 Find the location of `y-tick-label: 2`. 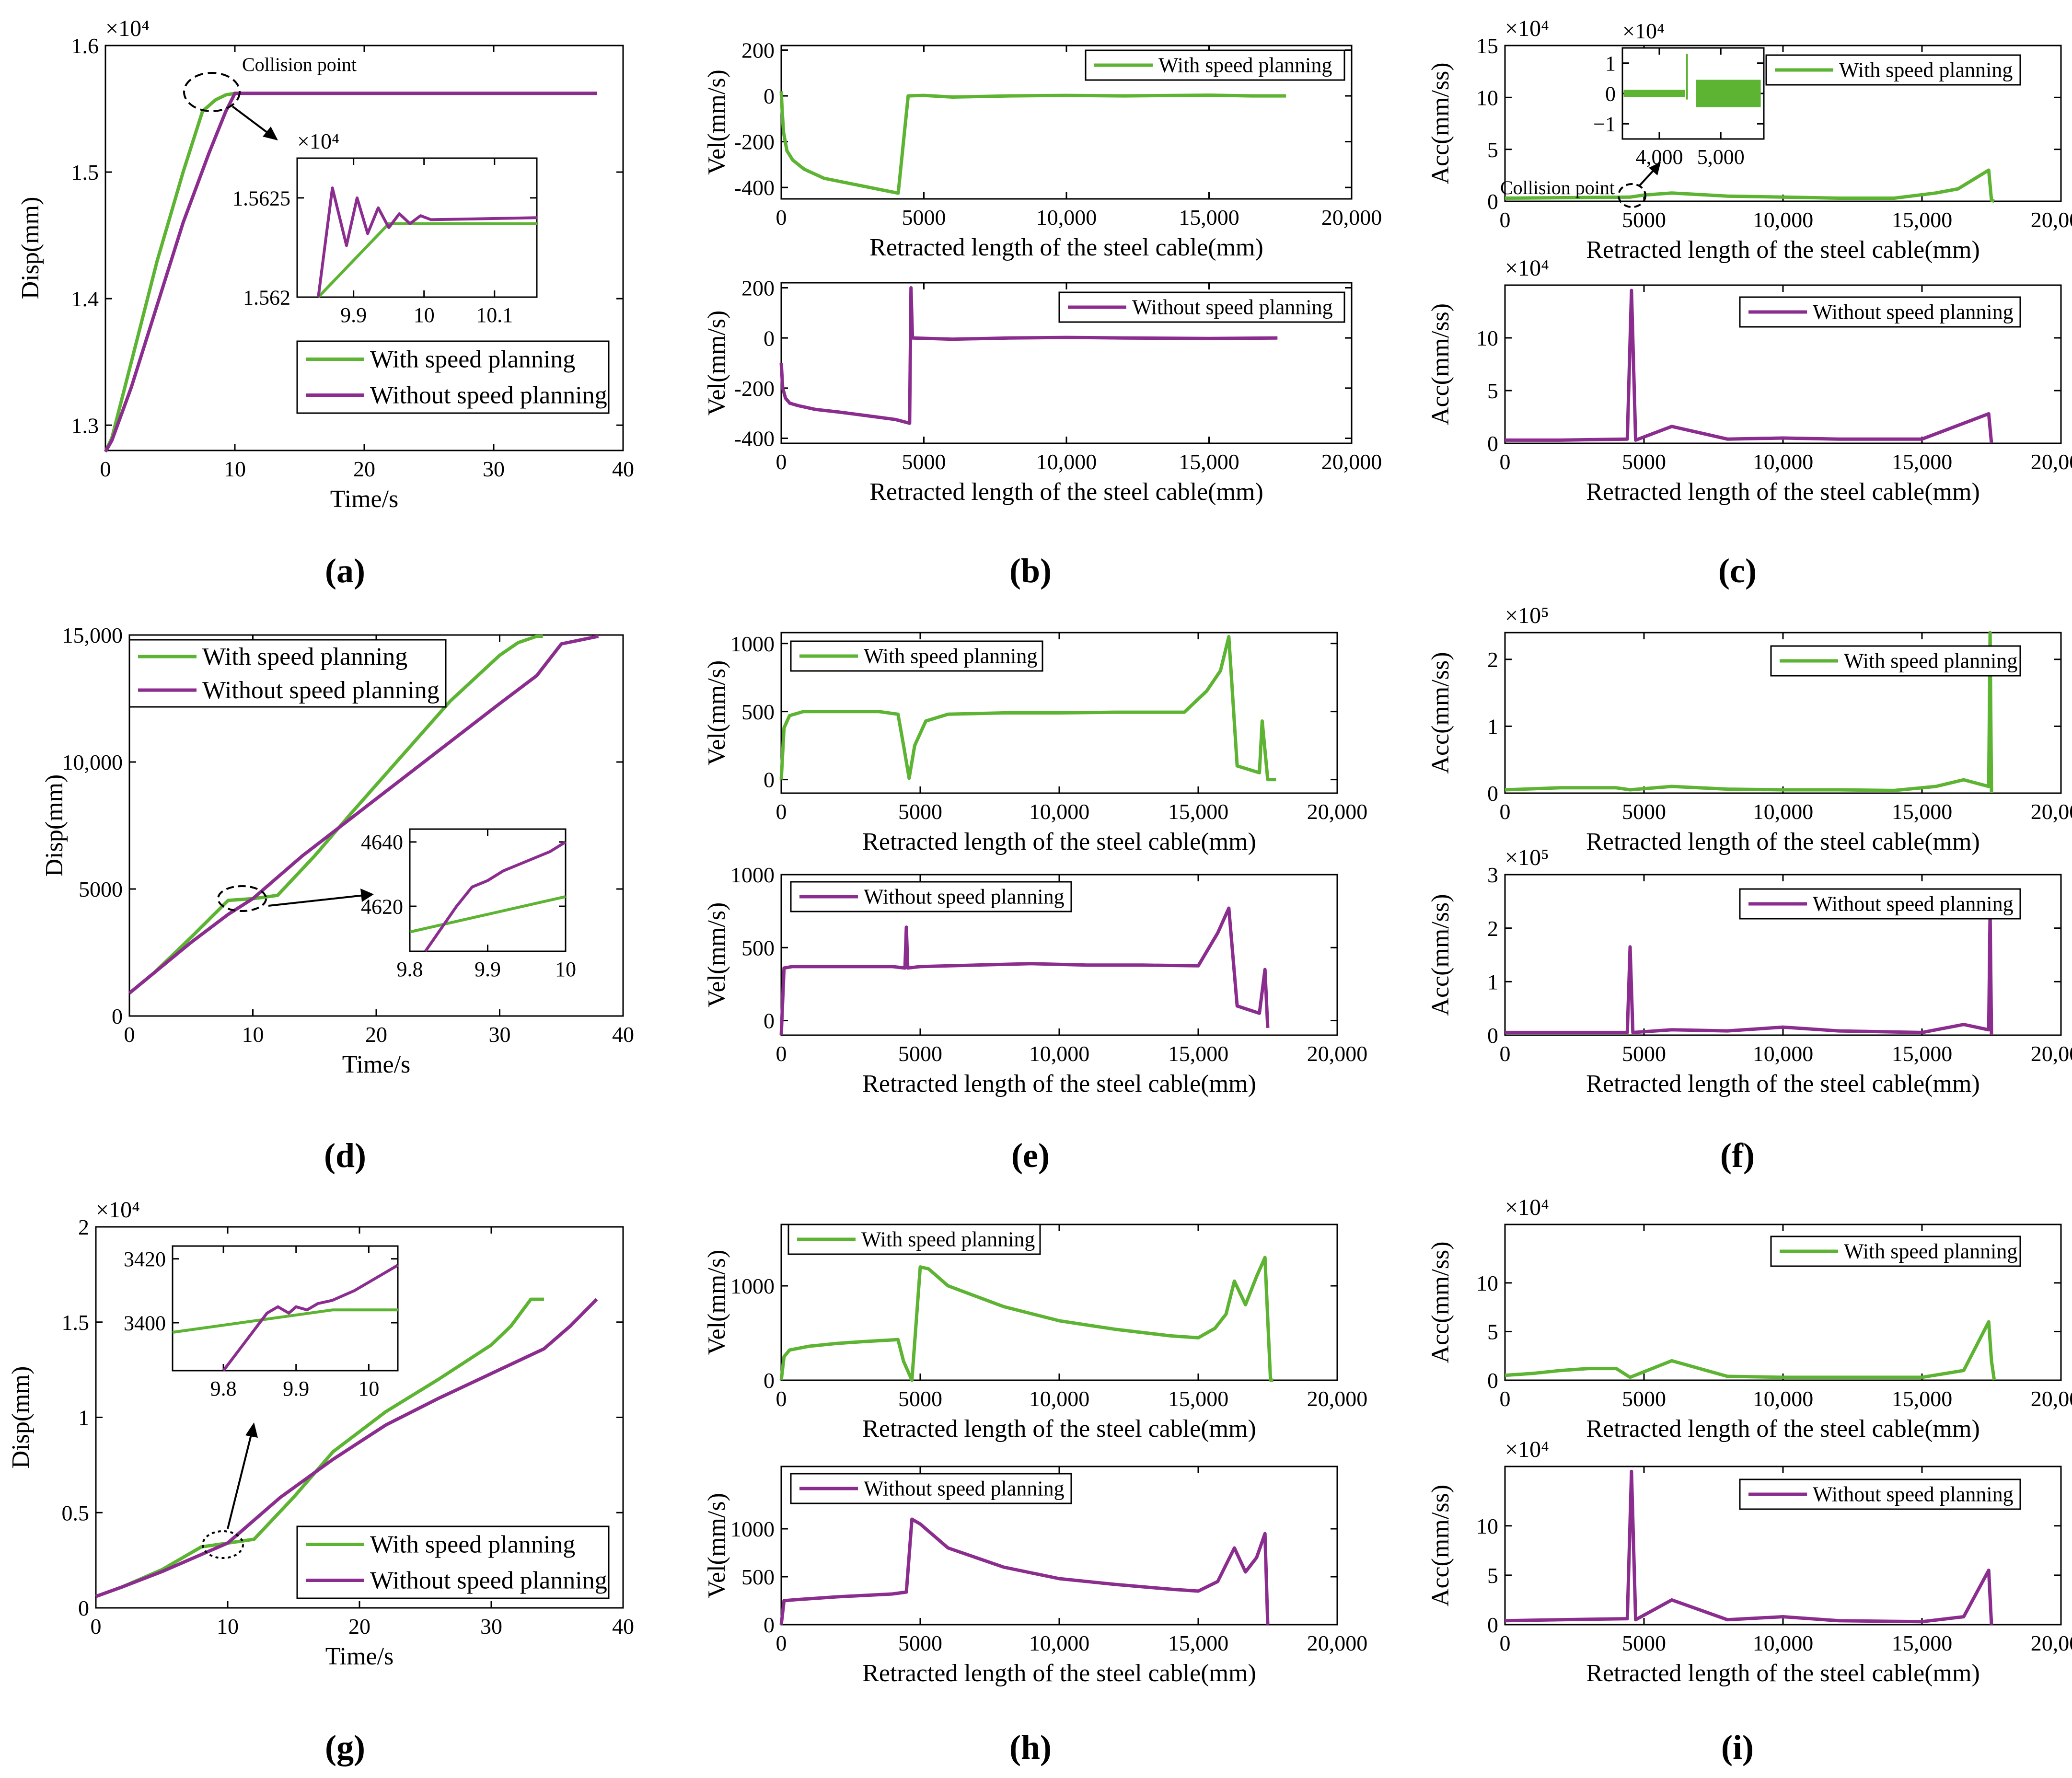

y-tick-label: 2 is located at coordinates (83, 1227).